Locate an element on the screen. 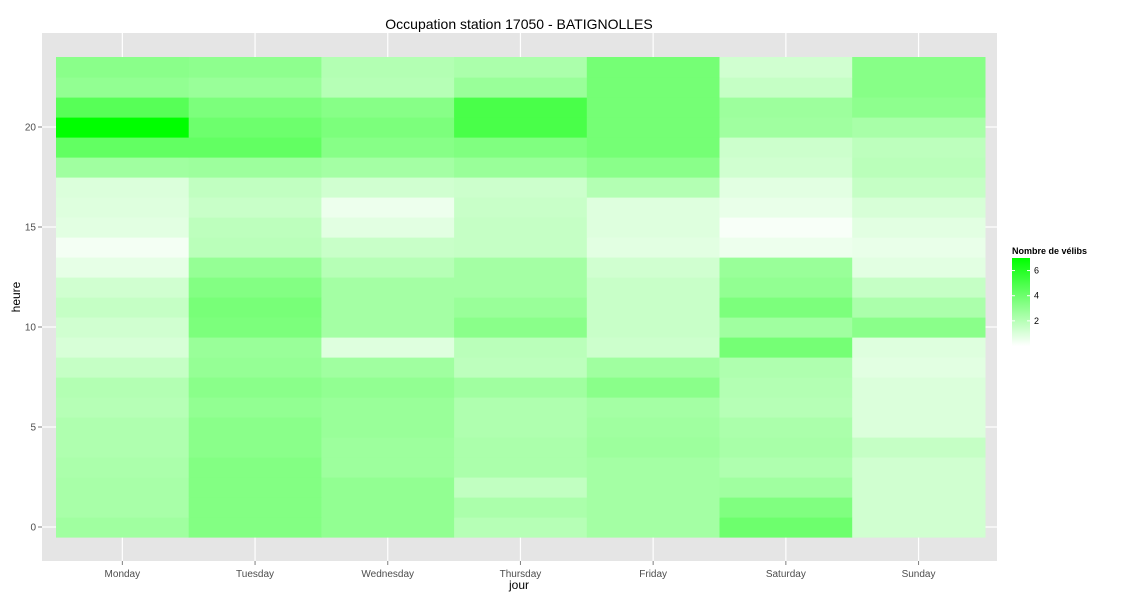 The height and width of the screenshot is (600, 1125). legend-tick-label: 4 is located at coordinates (1036, 296).